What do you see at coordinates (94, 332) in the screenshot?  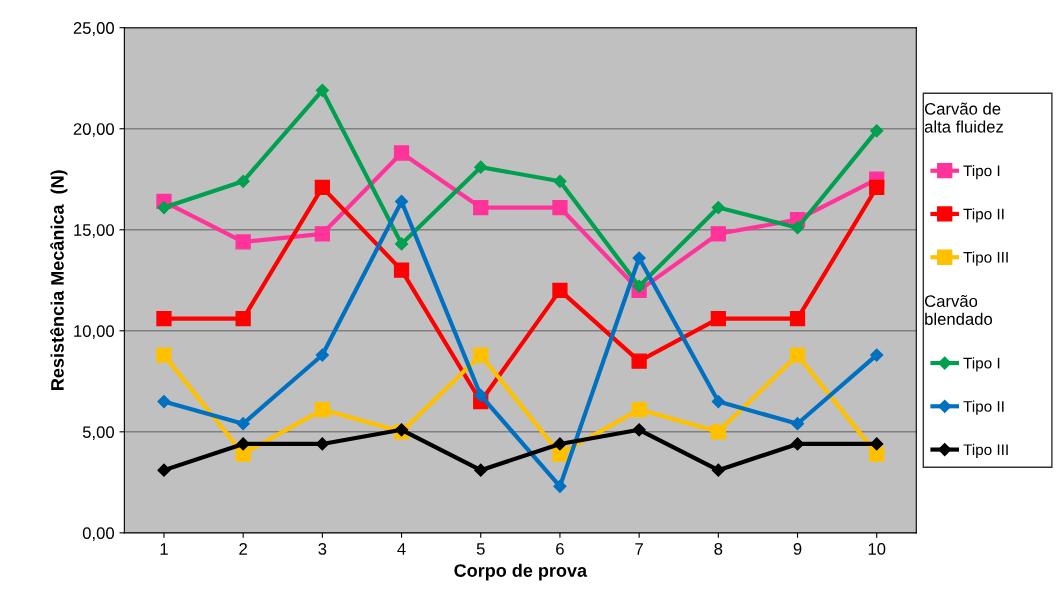 I see `y-tick-label: 10,00` at bounding box center [94, 332].